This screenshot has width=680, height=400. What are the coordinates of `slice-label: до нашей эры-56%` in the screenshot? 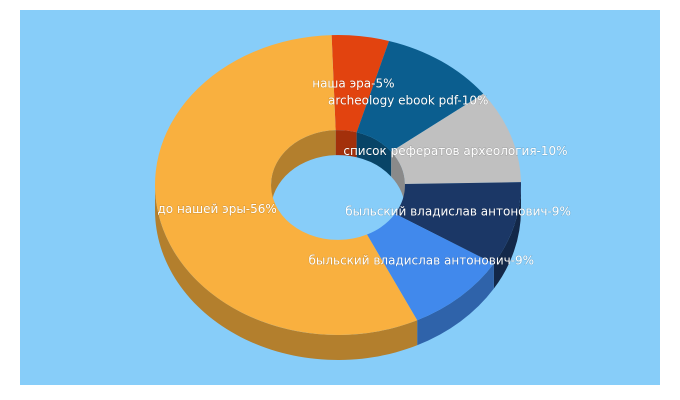 It's located at (217, 209).